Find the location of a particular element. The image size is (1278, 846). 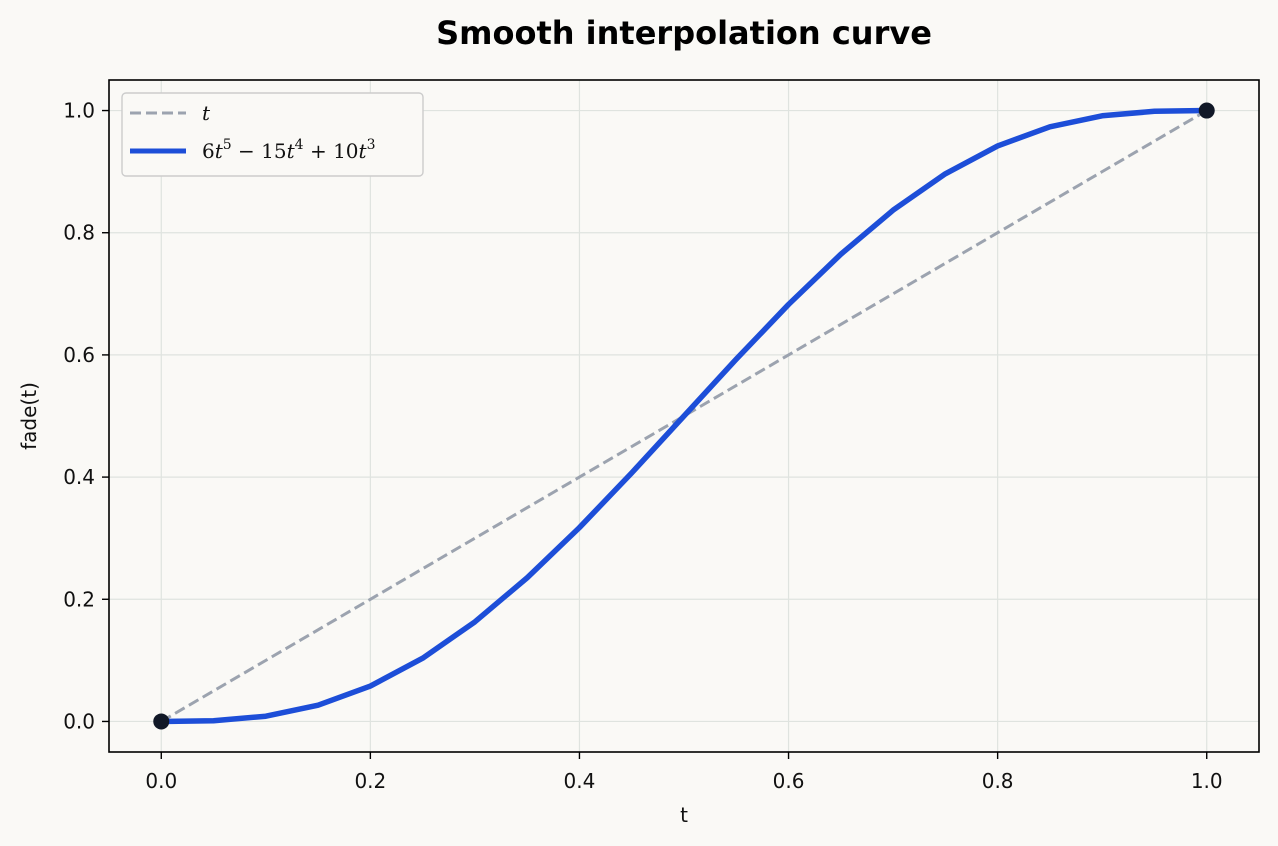

x-axis-label: t is located at coordinates (684, 815).